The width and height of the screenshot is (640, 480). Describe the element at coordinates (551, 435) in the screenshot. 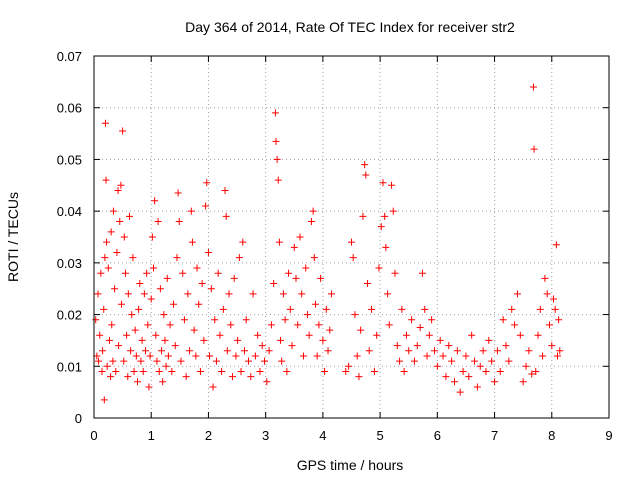

I see `x-tick-label: 8` at that location.